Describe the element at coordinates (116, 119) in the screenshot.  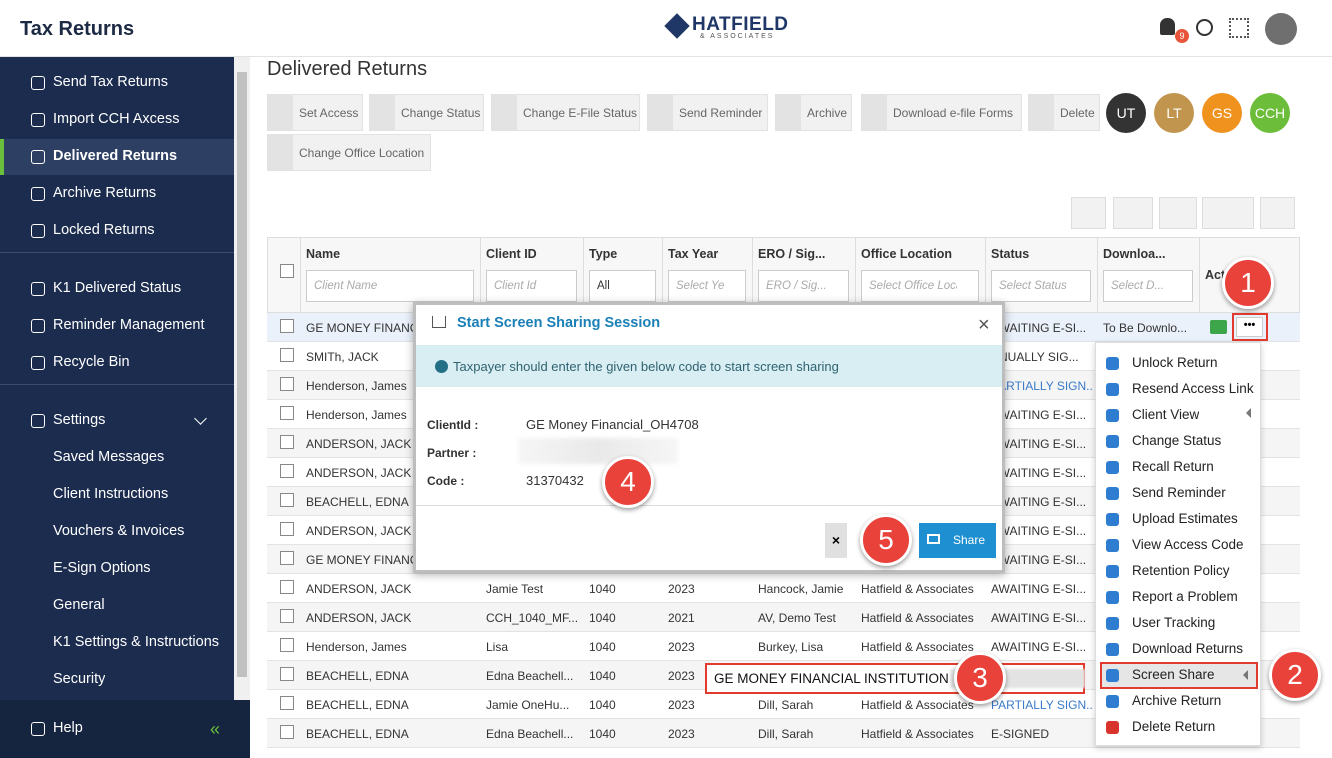
I see `nav-item: Import CCH Axcess` at that location.